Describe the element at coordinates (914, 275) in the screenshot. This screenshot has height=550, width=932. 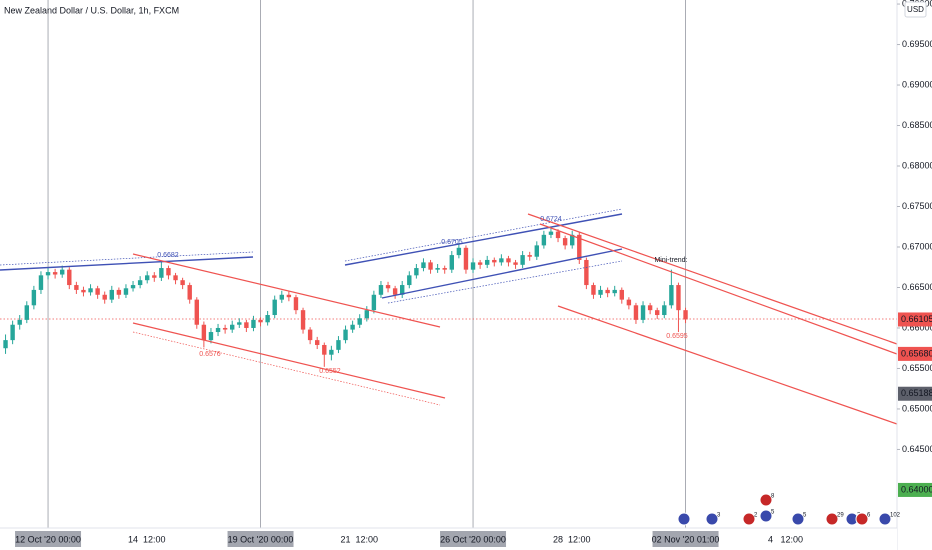
I see `price-axis-bg` at that location.